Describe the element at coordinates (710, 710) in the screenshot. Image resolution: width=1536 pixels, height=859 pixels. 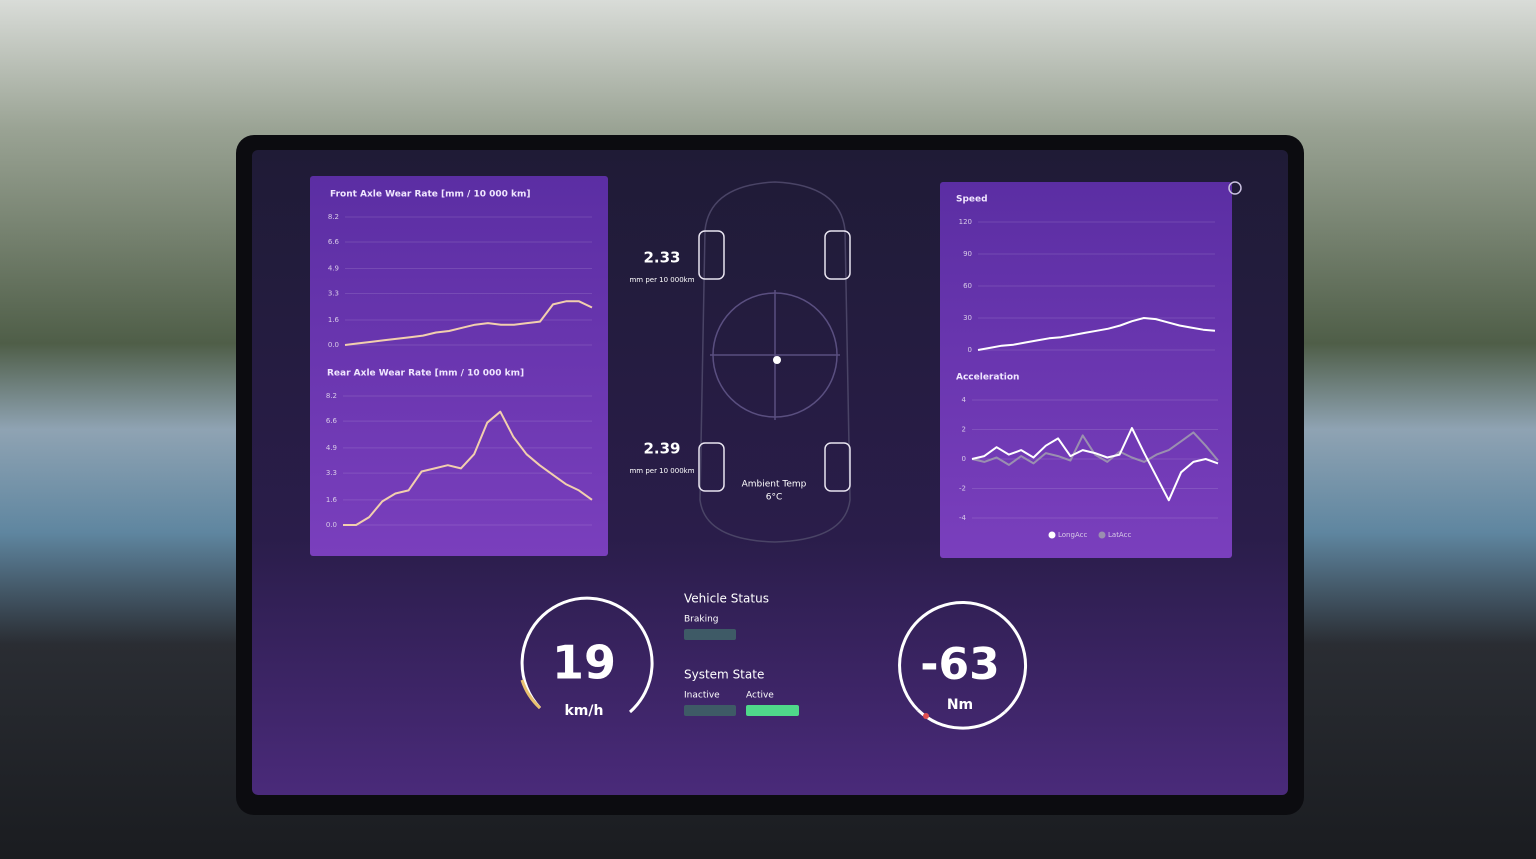
I see `inactive-indicator` at that location.